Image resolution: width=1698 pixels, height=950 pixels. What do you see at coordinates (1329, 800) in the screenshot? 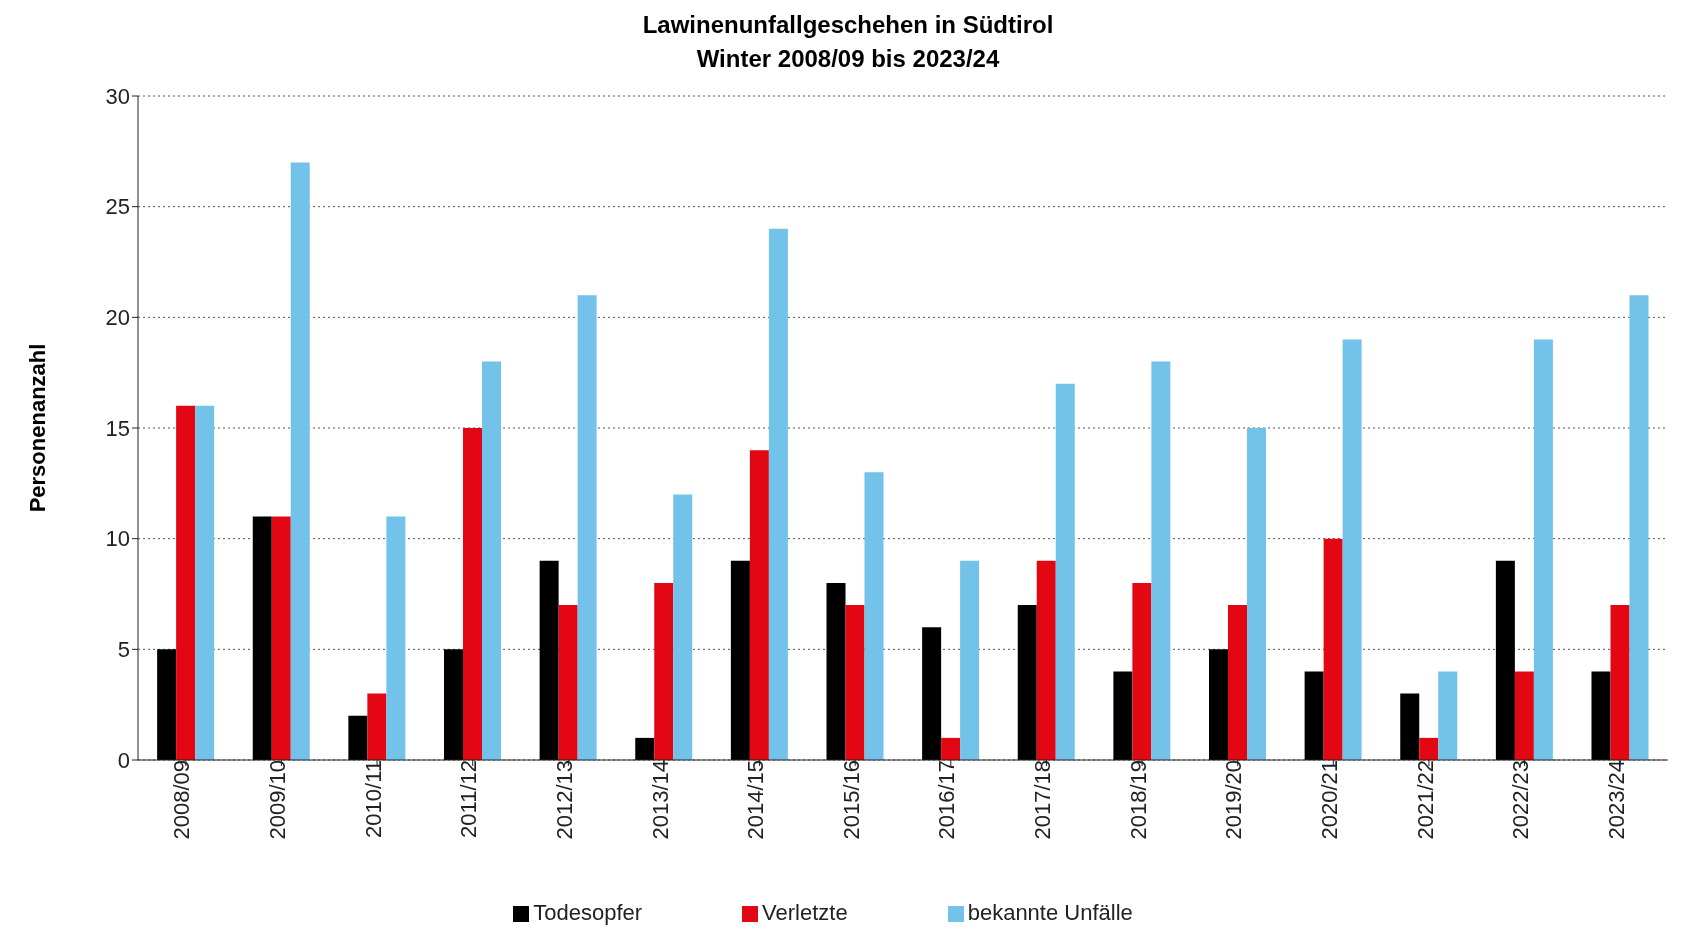
I see `x-tick-label: 2020/21` at bounding box center [1329, 800].